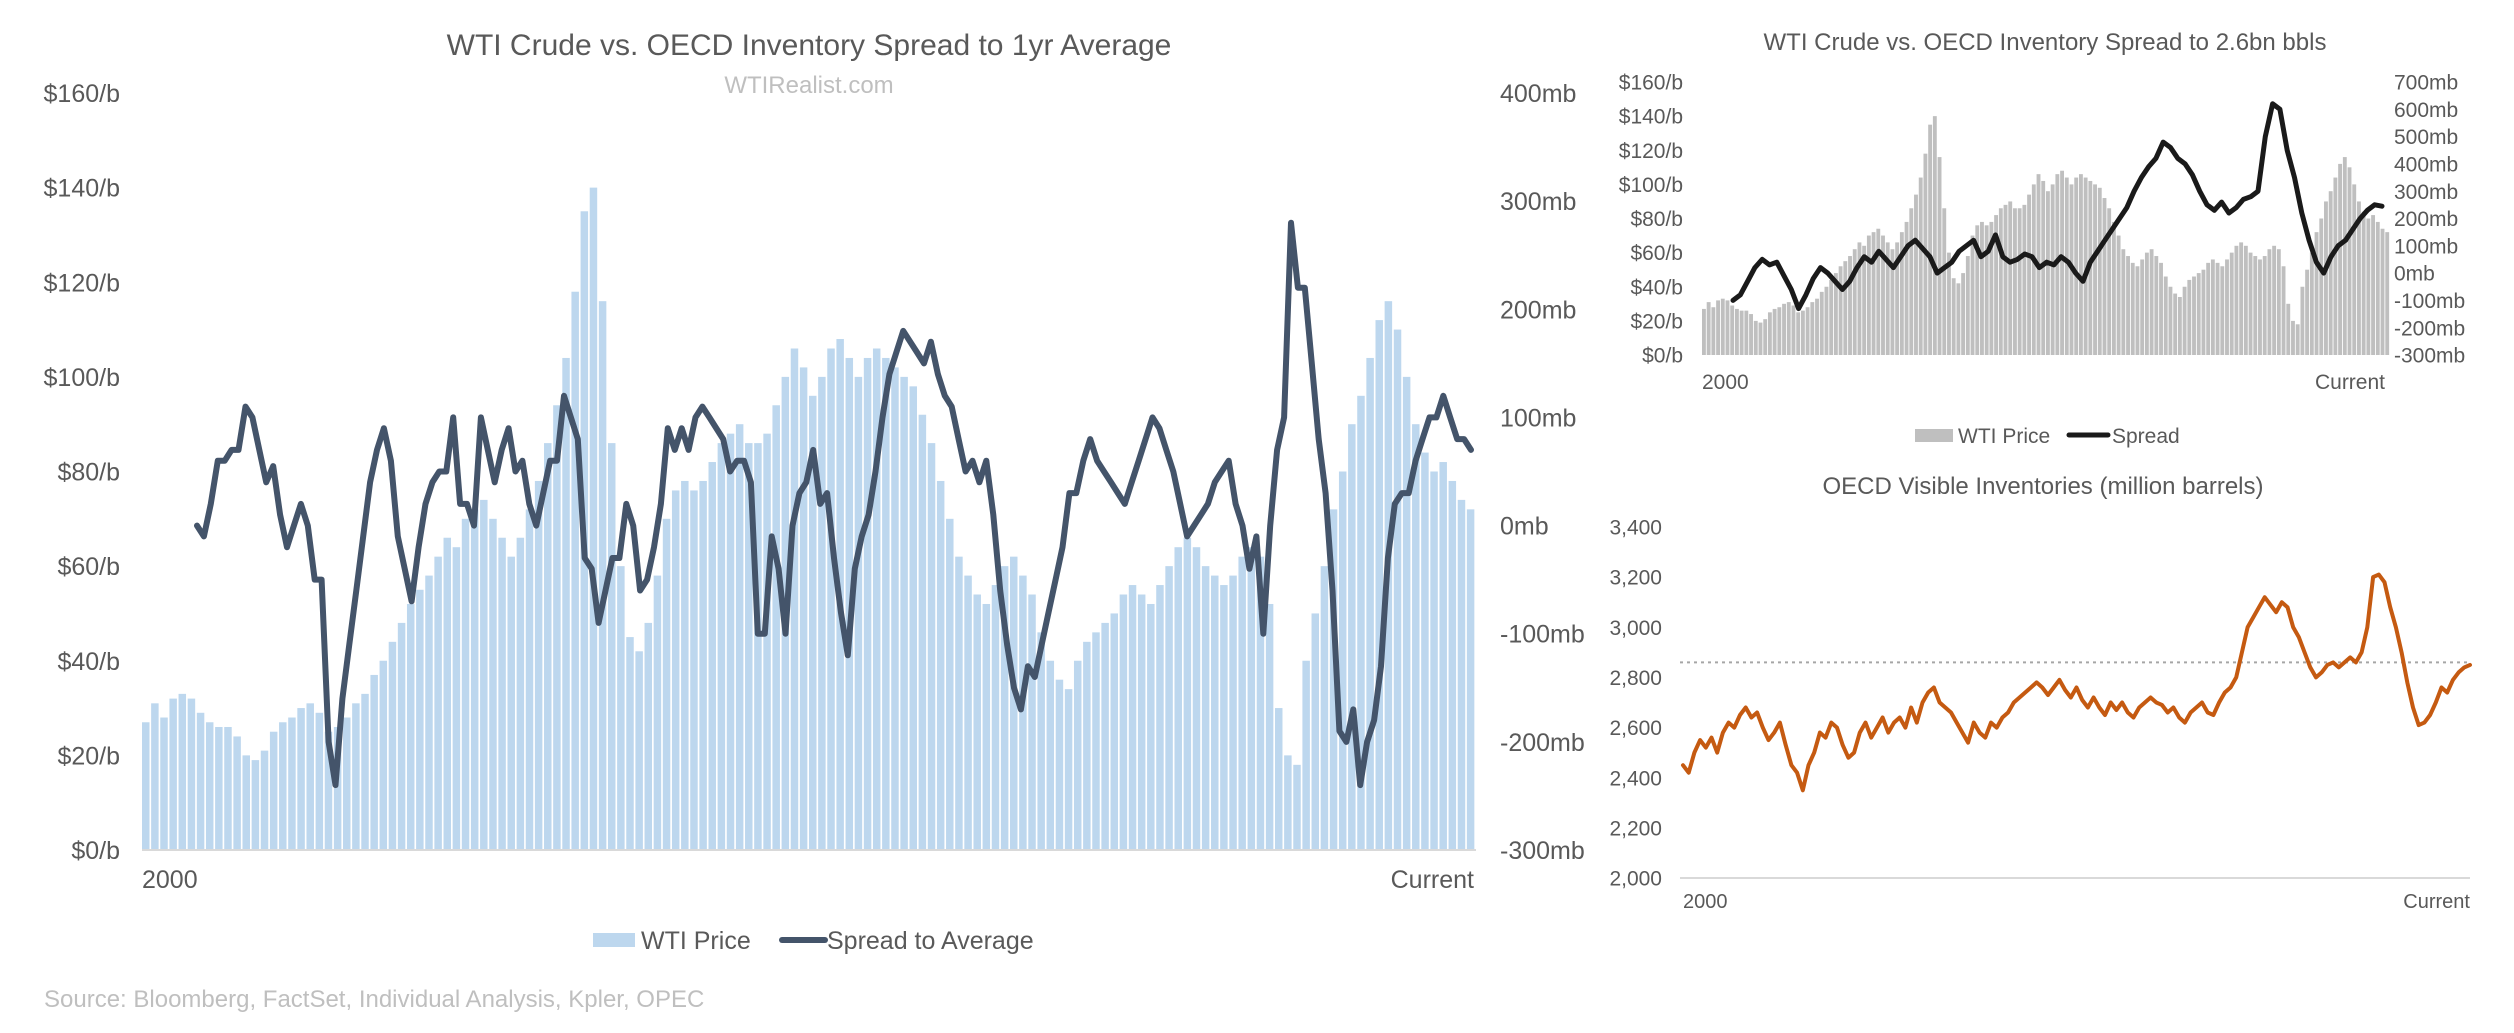 The width and height of the screenshot is (2514, 1033). Describe the element at coordinates (95, 851) in the screenshot. I see `main-left-axis-tick-0: $0/b` at that location.